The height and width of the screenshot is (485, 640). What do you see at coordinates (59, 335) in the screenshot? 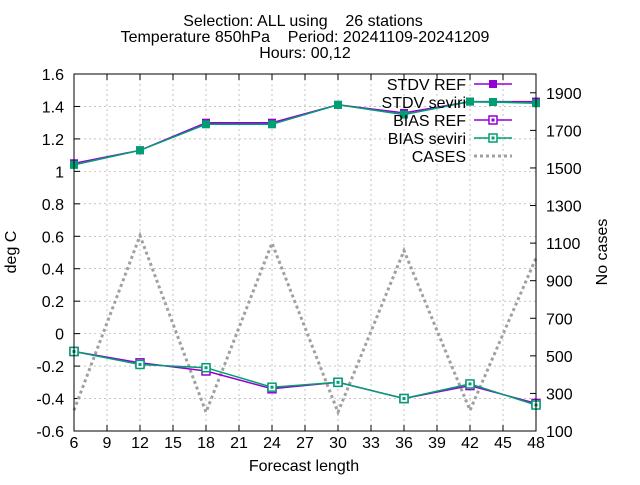
I see `y-tick-label: 0` at bounding box center [59, 335].